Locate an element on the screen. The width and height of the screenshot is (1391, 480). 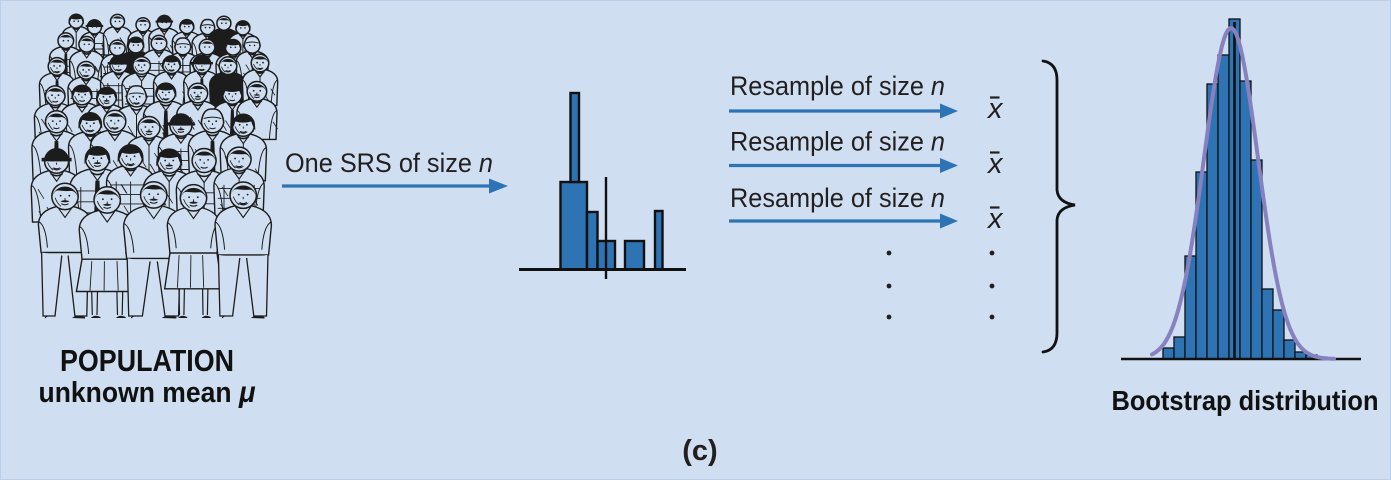
svg-text: Bootstrap distribution is located at coordinates (1245, 400).